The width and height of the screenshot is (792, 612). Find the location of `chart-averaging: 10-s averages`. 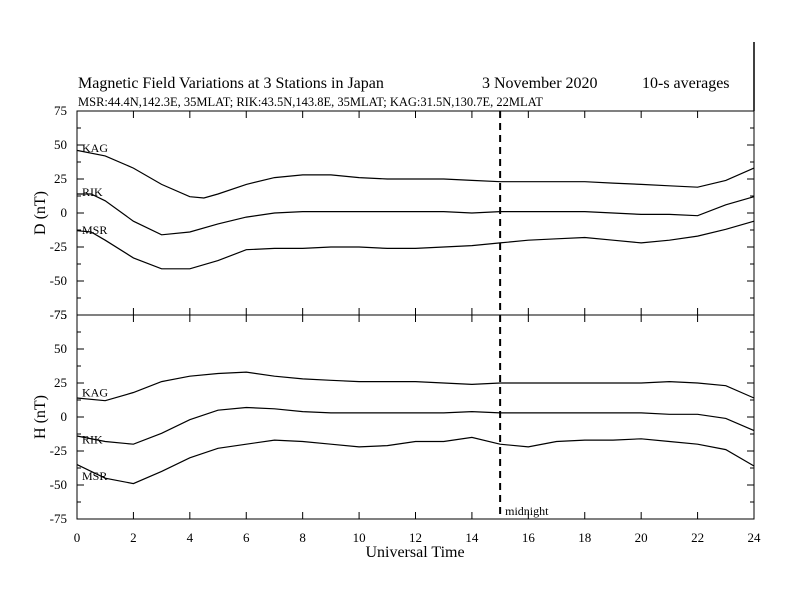

chart-averaging: 10-s averages is located at coordinates (686, 83).